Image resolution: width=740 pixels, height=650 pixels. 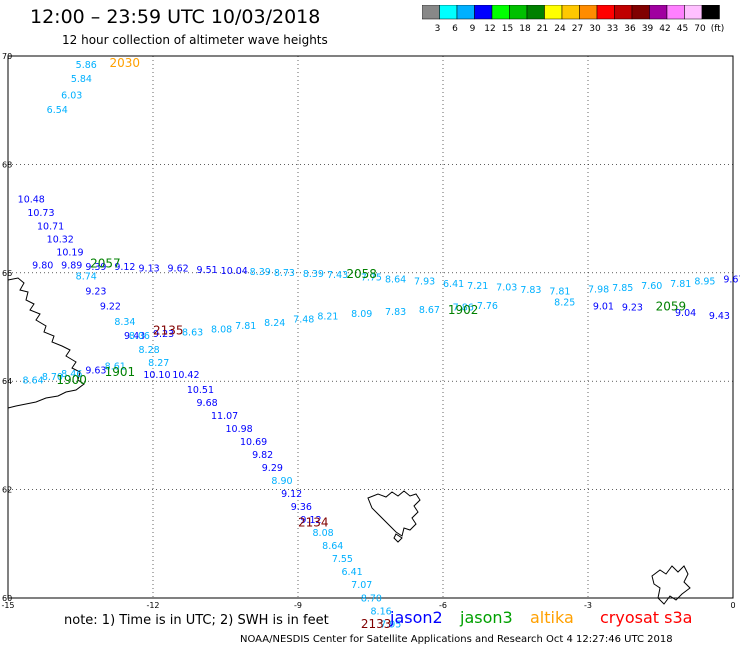 What do you see at coordinates (185, 375) in the screenshot?
I see `wave-height-label: 10.42` at bounding box center [185, 375].